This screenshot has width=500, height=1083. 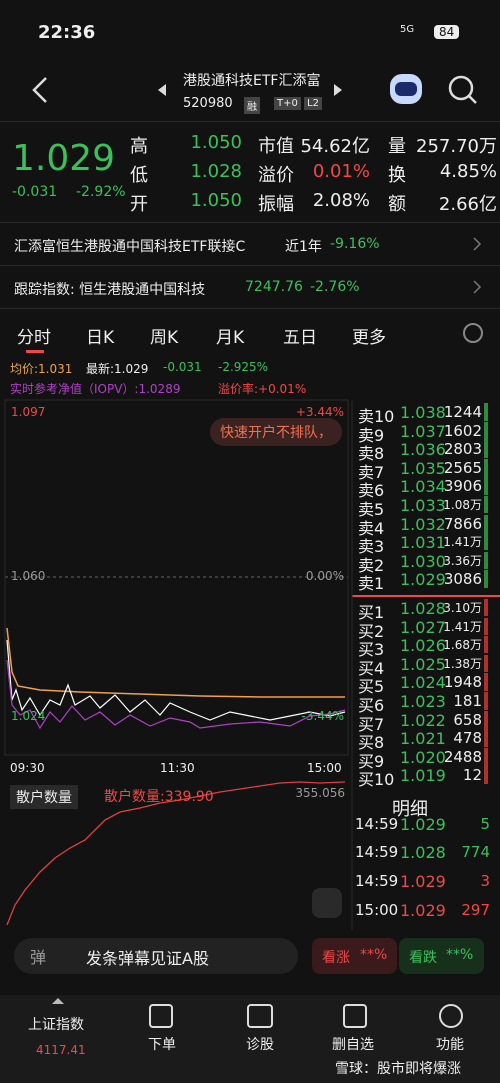 I want to click on nav-label: 下单, so click(x=162, y=1045).